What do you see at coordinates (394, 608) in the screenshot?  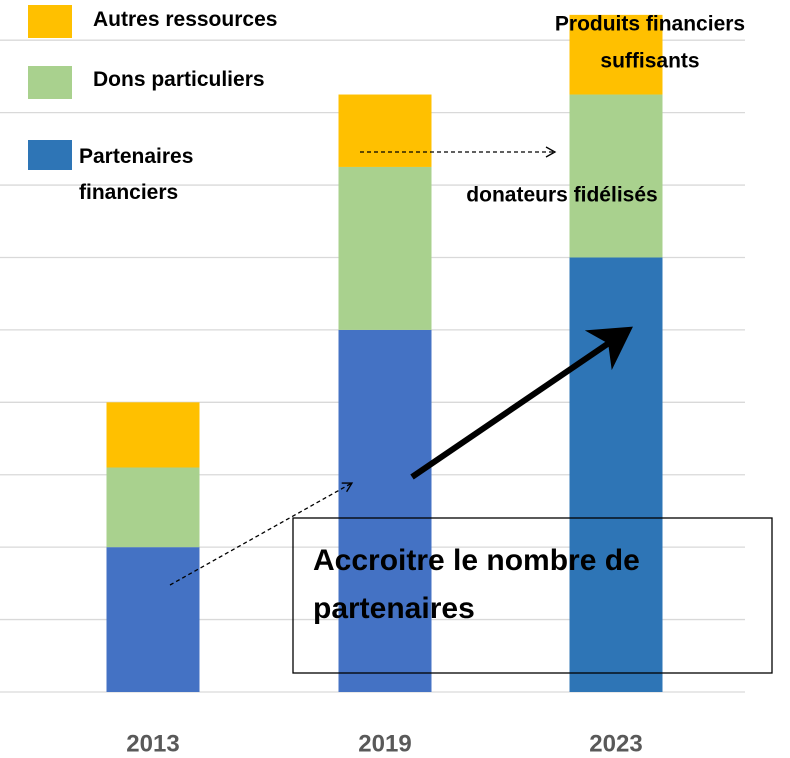 I see `annotation: partenaires` at bounding box center [394, 608].